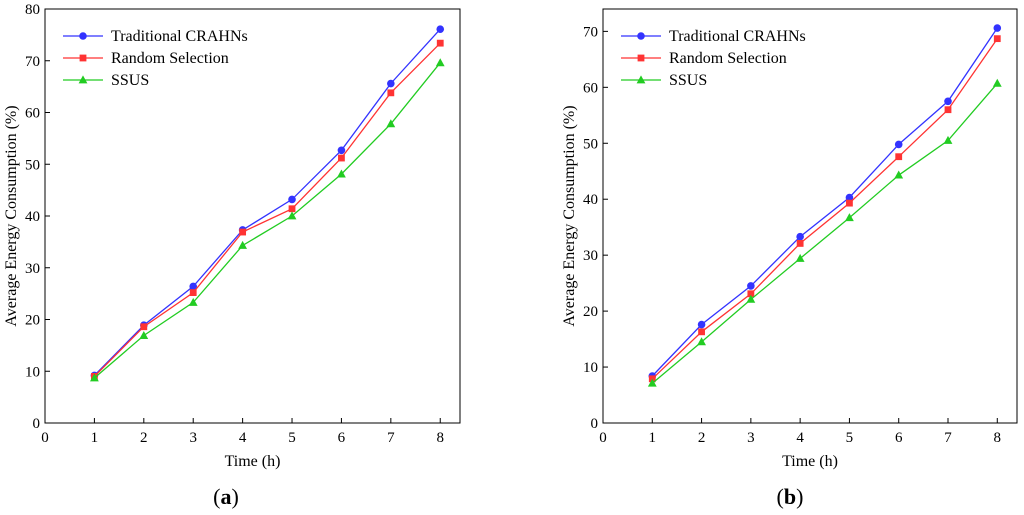 The height and width of the screenshot is (515, 1024). What do you see at coordinates (32, 10) in the screenshot?
I see `y-tick-label: 80` at bounding box center [32, 10].